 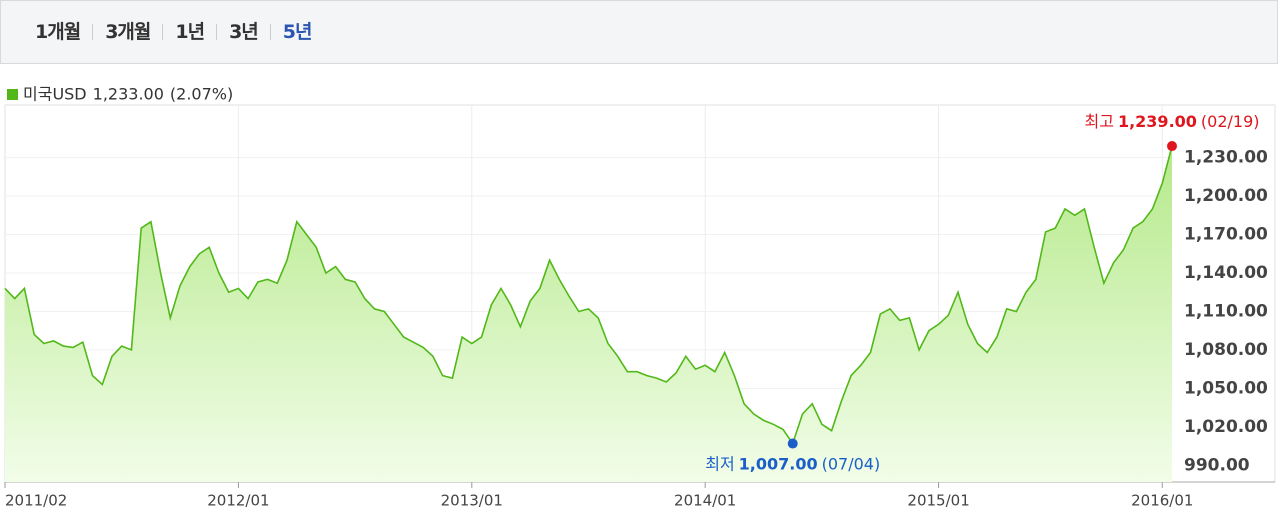 I want to click on x-tick-label: 2014/01, so click(x=705, y=501).